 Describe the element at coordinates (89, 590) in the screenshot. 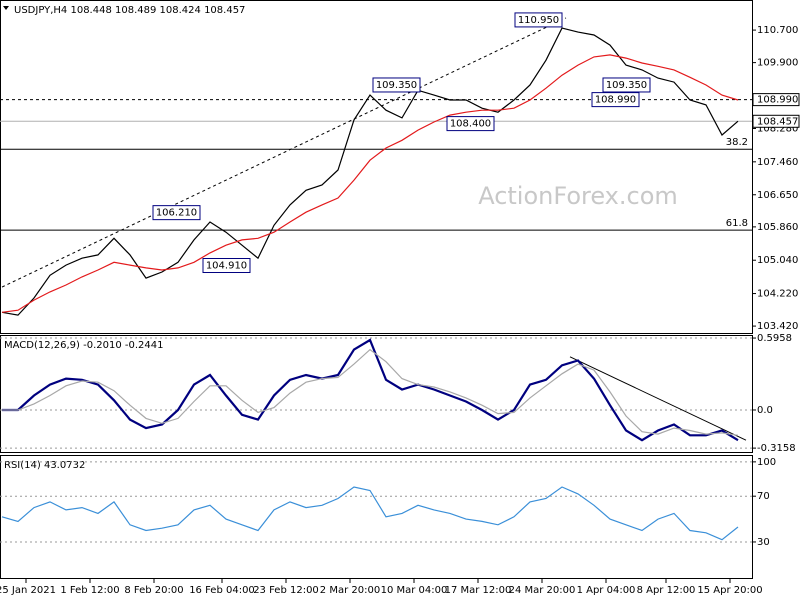

I see `x-tick-label: 1 Feb 12:00` at that location.